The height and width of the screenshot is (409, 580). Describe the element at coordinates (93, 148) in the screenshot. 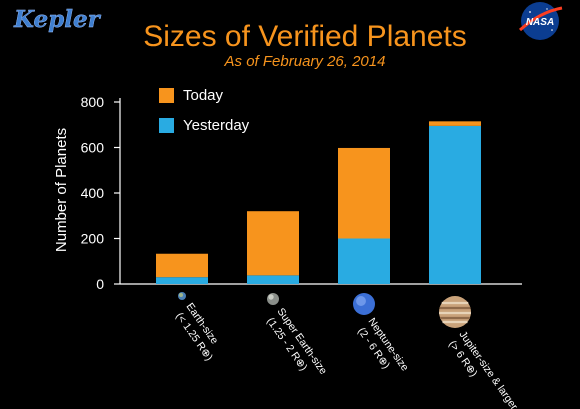

I see `y-tick-label: 600` at that location.